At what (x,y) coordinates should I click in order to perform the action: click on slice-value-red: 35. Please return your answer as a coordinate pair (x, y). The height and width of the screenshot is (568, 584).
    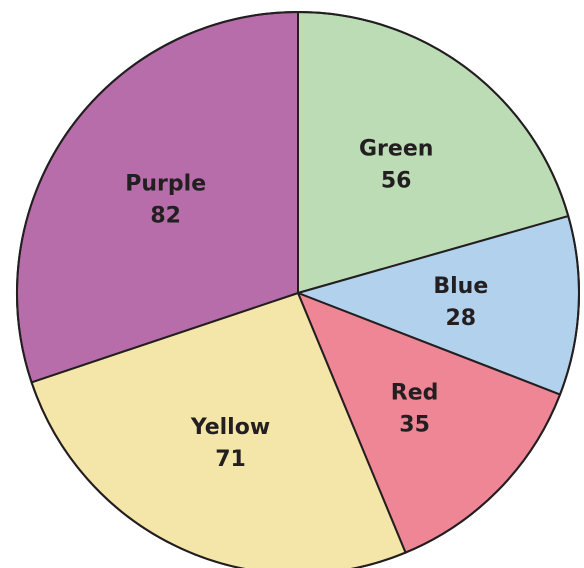
    Looking at the image, I should click on (414, 424).